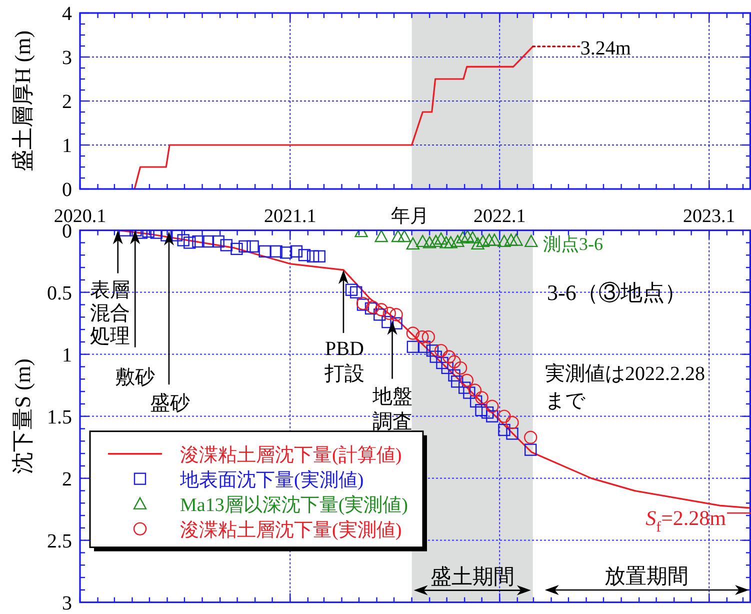 The image size is (751, 614). I want to click on annotation: 地盤, so click(392, 397).